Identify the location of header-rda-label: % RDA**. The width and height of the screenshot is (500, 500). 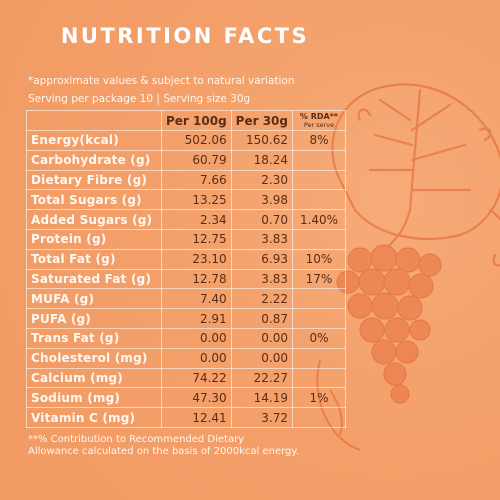
(319, 116).